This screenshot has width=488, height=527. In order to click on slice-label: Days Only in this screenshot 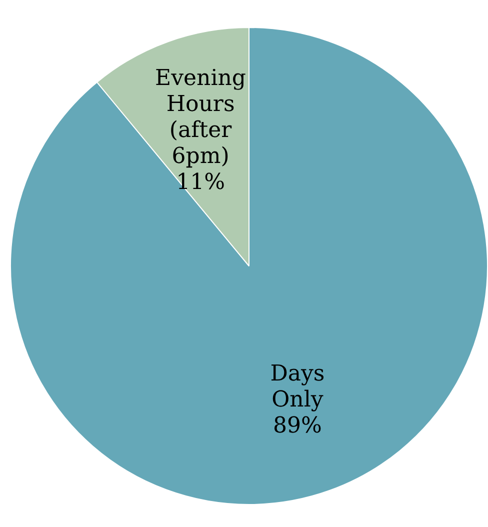, I will do `click(297, 386)`.